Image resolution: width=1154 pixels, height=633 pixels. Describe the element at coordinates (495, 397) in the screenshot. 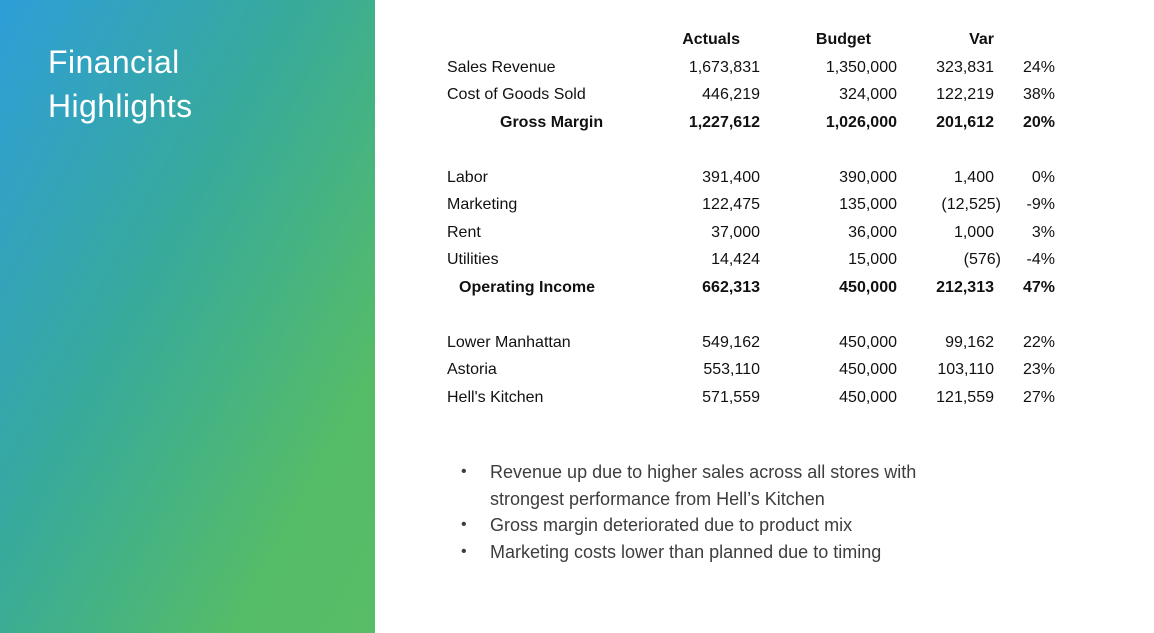

I see `row-label: Hell's Kitchen` at that location.